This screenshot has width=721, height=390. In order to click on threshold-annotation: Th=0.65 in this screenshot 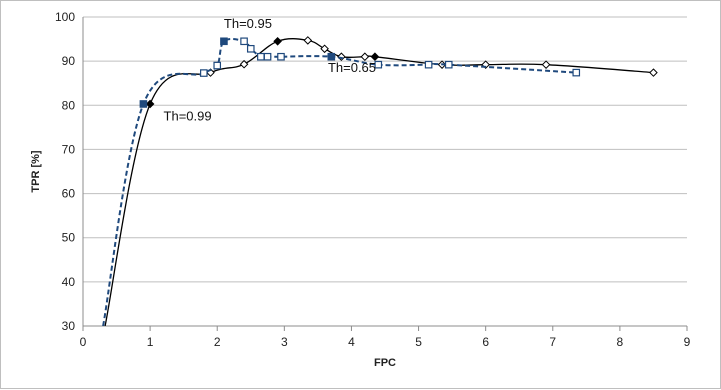, I will do `click(352, 67)`.